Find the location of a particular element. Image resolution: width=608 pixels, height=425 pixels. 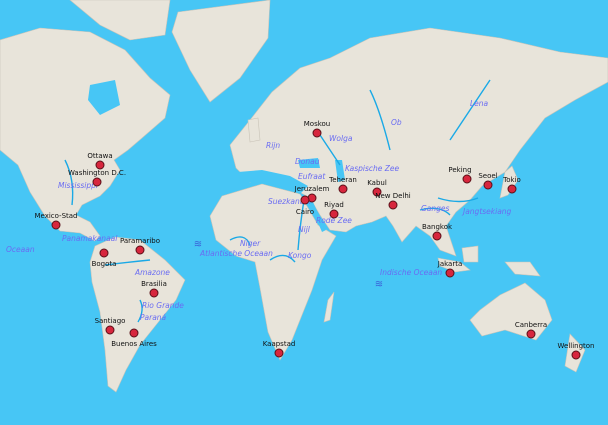

city-marker: Wellington is located at coordinates (576, 351).